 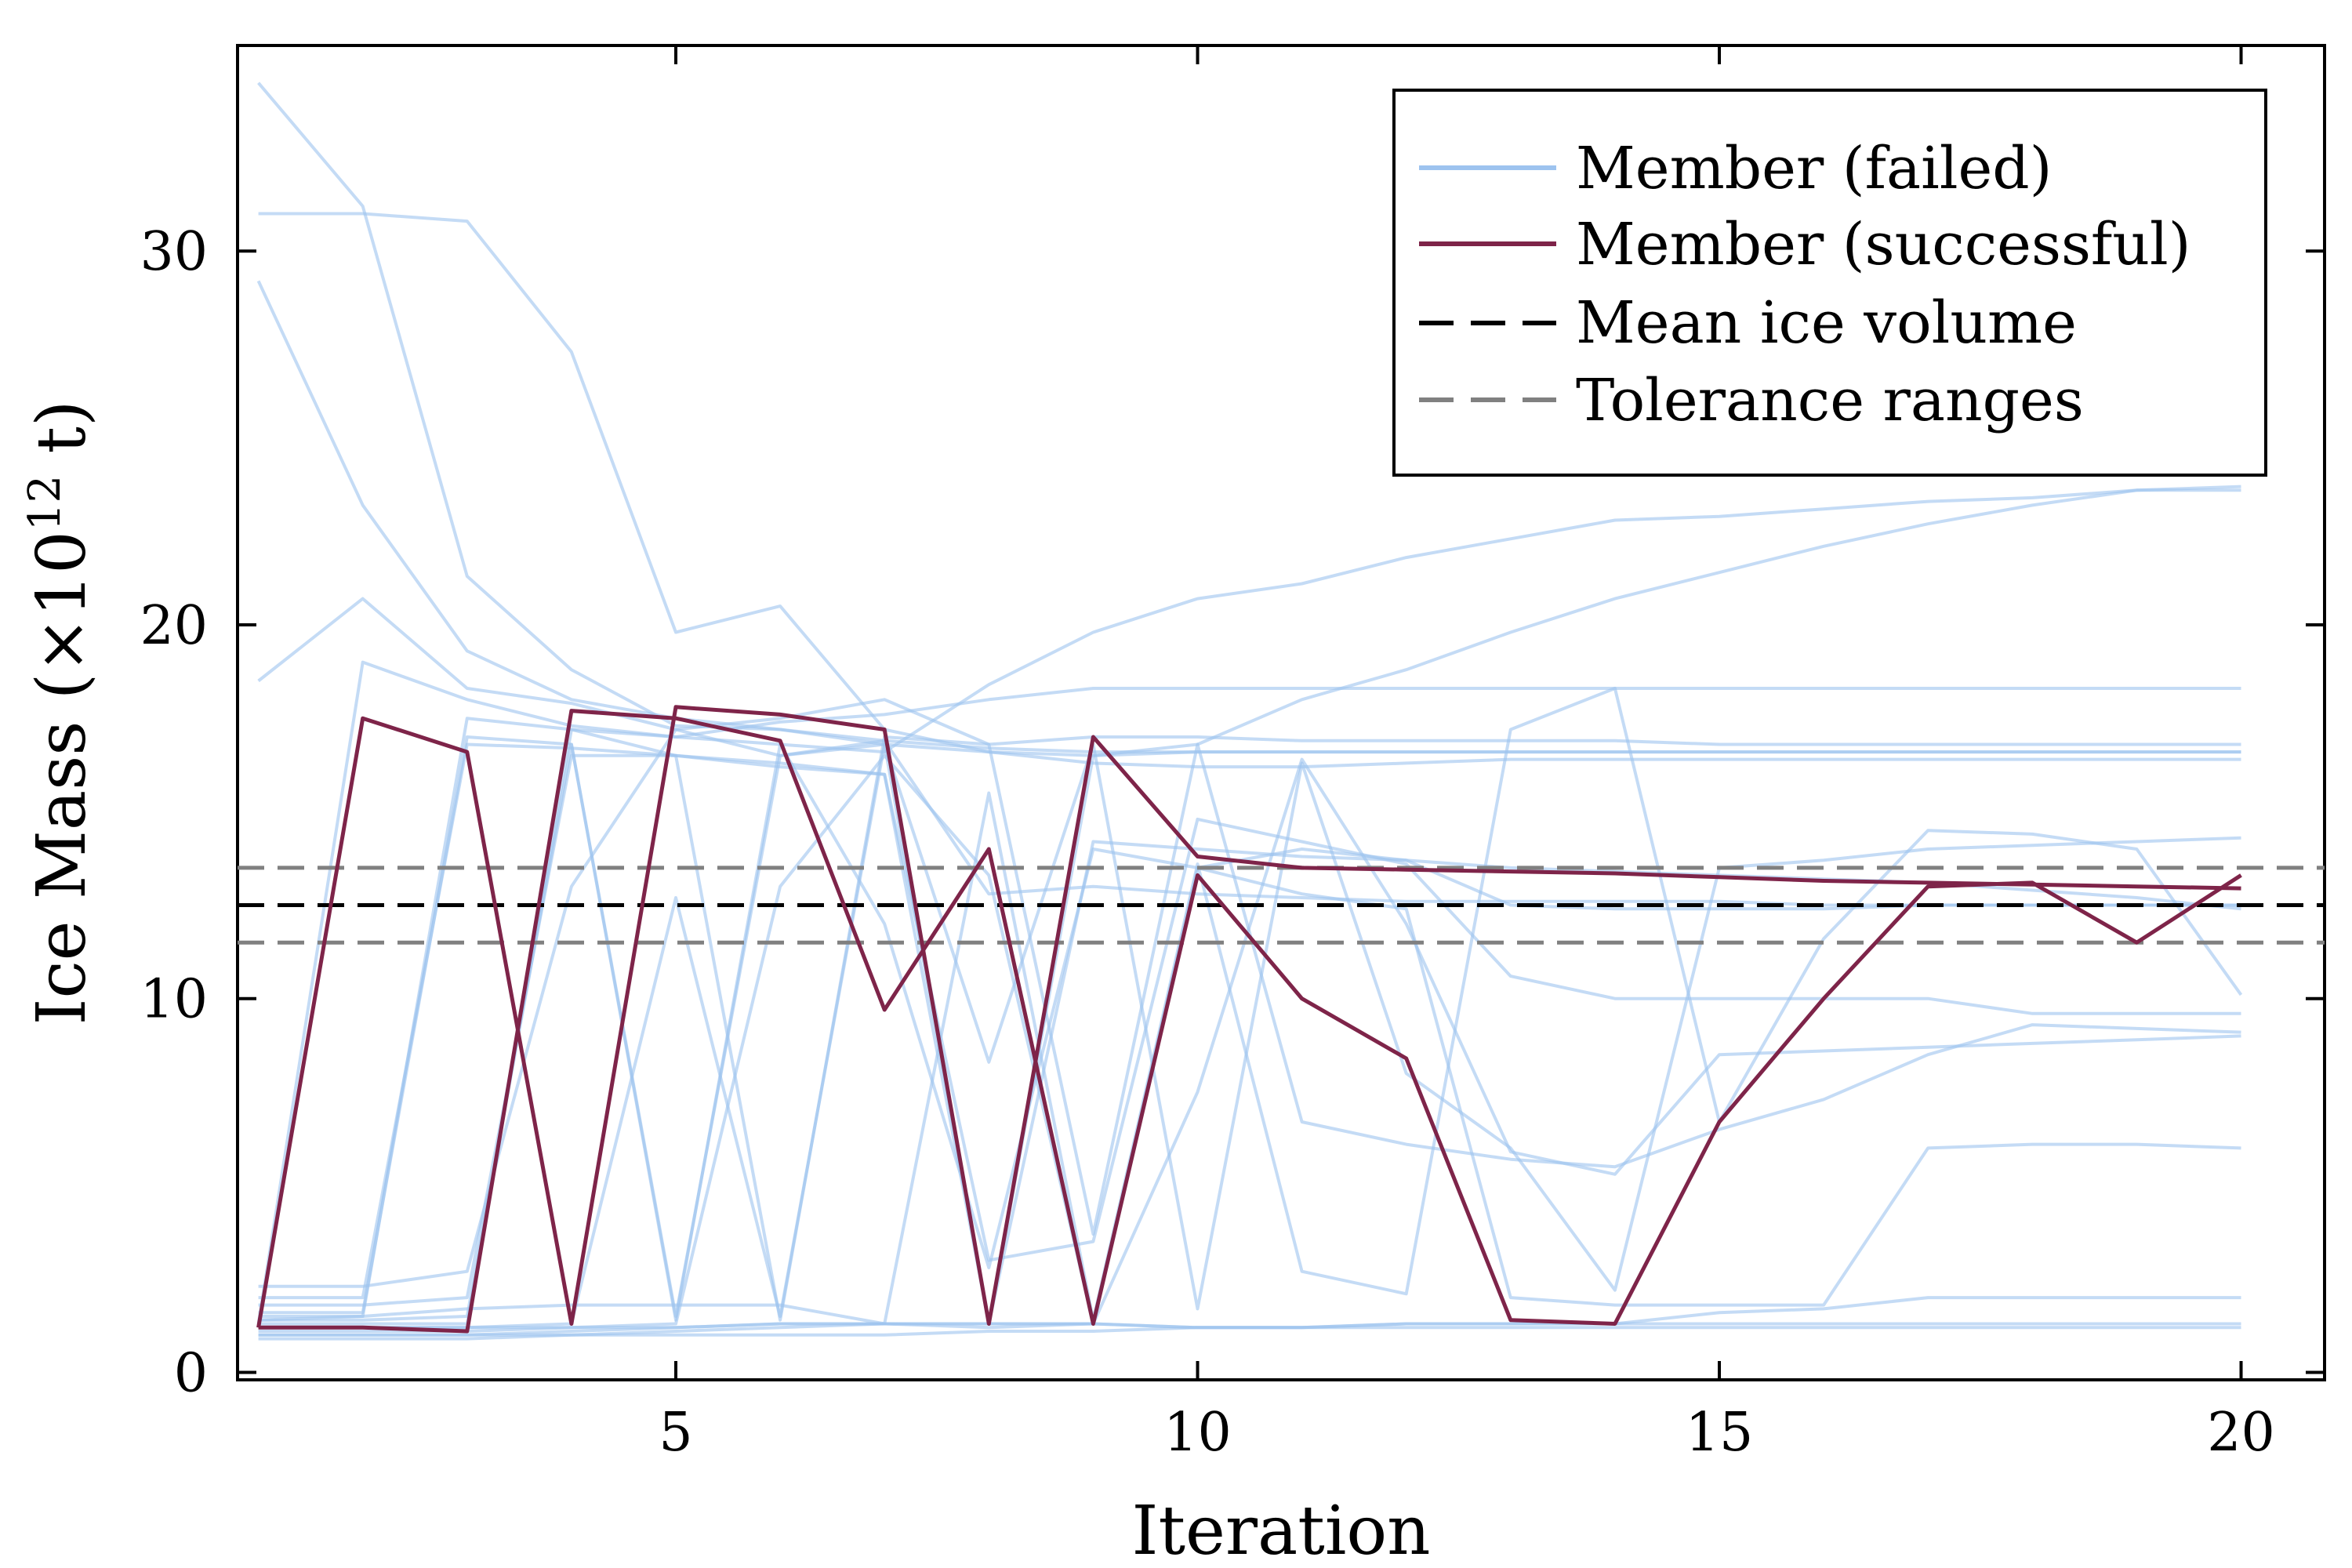 What do you see at coordinates (1830, 400) in the screenshot?
I see `legend-label-tolerance: Tolerance ranges` at bounding box center [1830, 400].